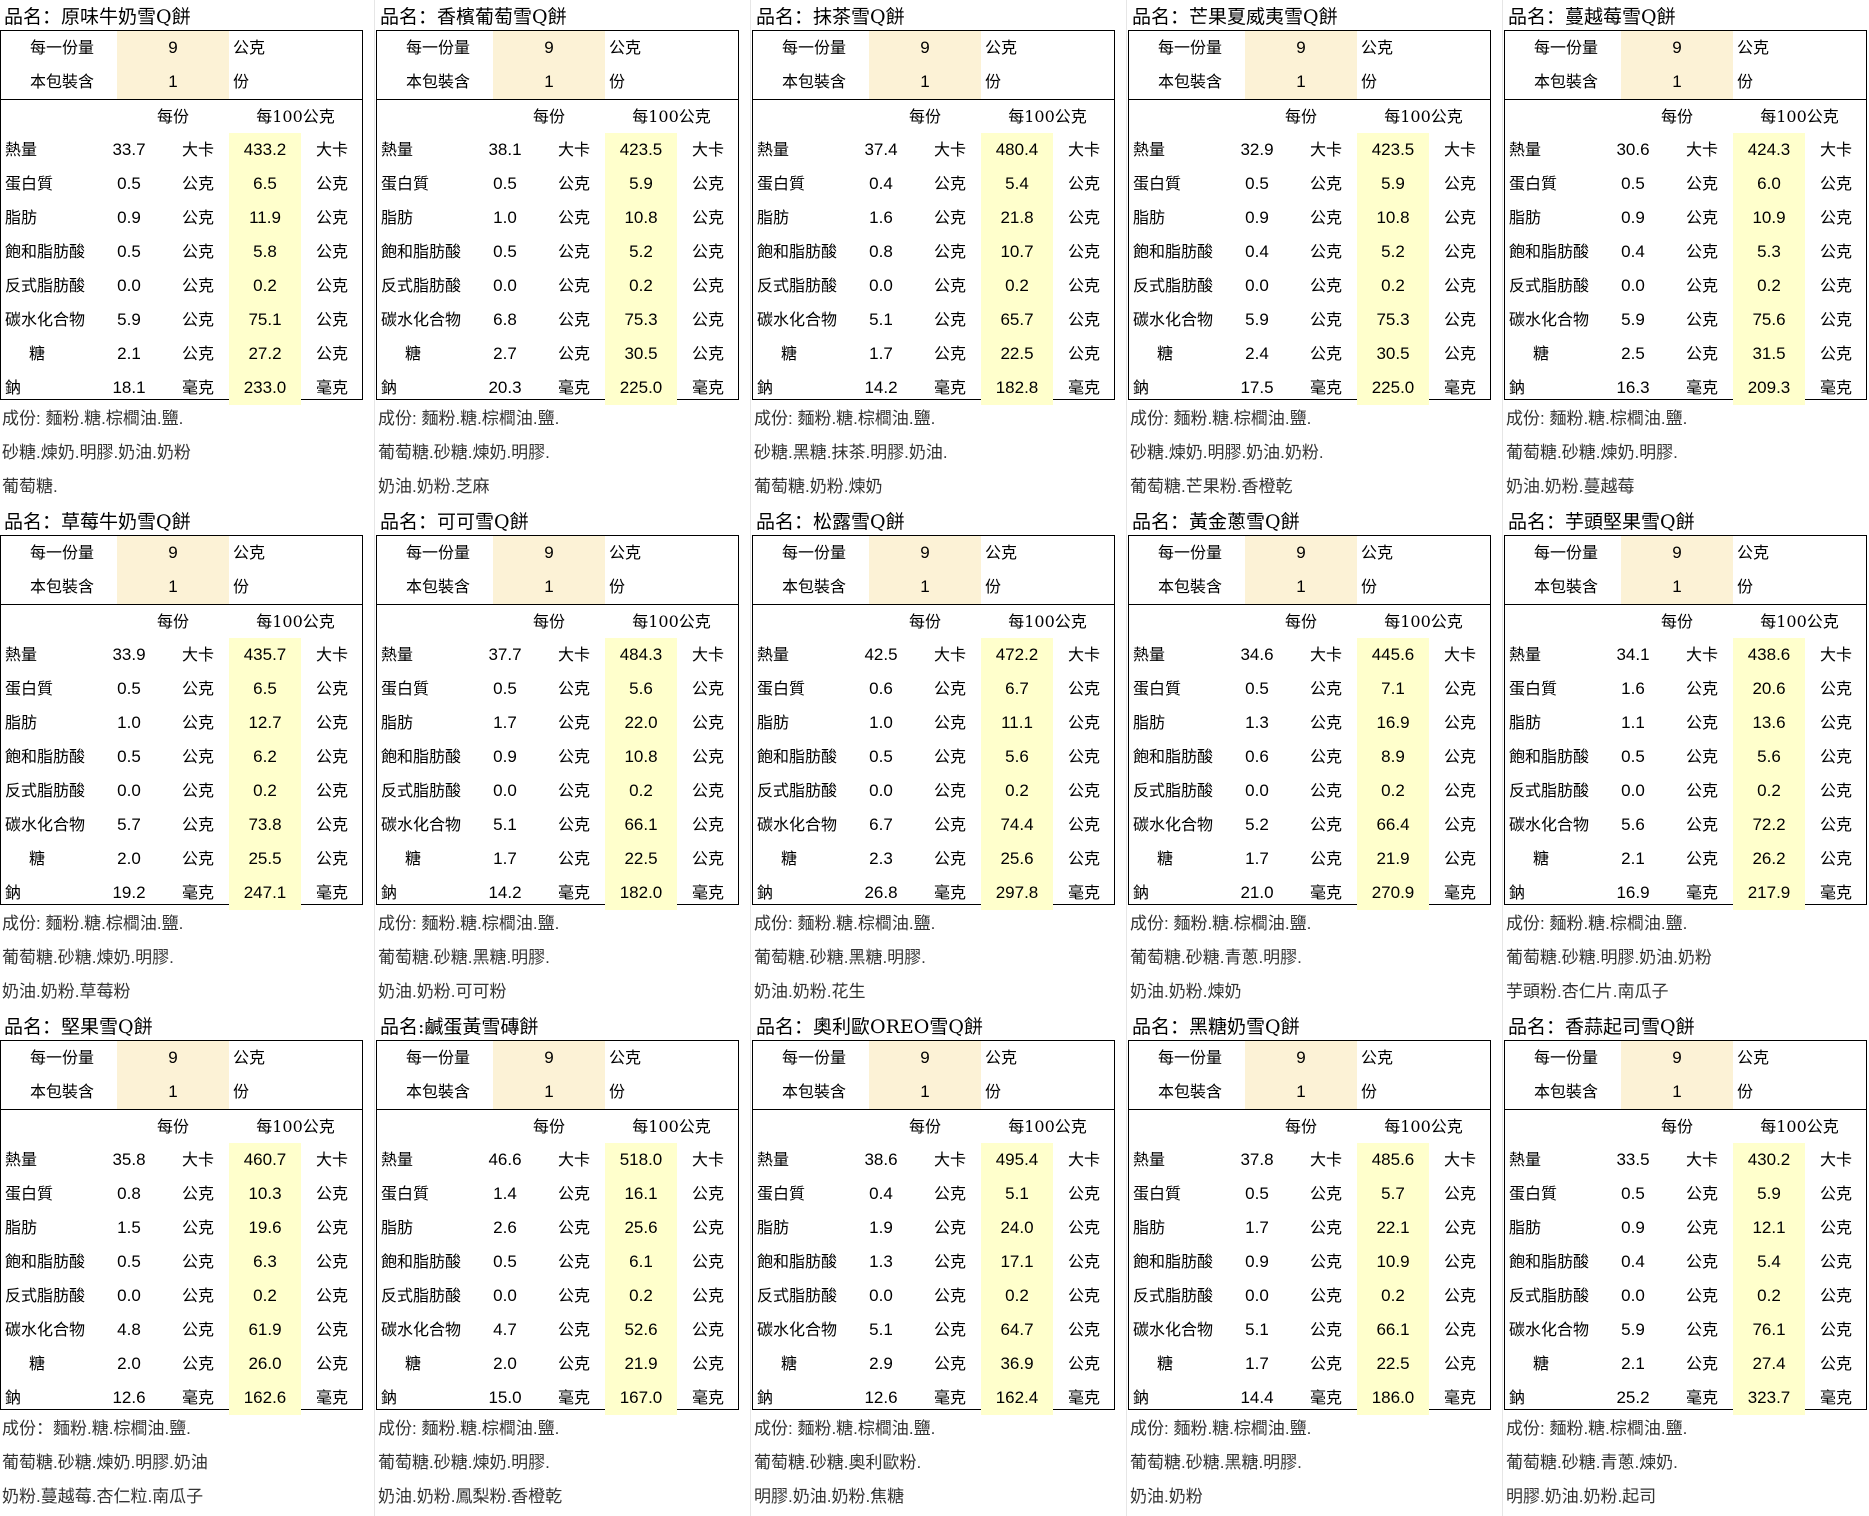 This screenshot has height=1516, width=1869. What do you see at coordinates (1549, 756) in the screenshot?
I see `nutrient-label: 飽和脂肪酸` at bounding box center [1549, 756].